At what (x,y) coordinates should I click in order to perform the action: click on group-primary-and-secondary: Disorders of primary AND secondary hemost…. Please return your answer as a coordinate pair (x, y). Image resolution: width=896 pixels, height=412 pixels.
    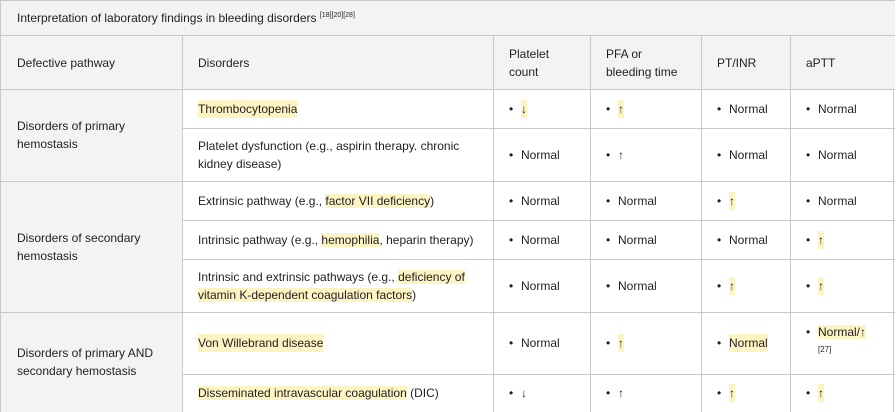
    Looking at the image, I should click on (91, 362).